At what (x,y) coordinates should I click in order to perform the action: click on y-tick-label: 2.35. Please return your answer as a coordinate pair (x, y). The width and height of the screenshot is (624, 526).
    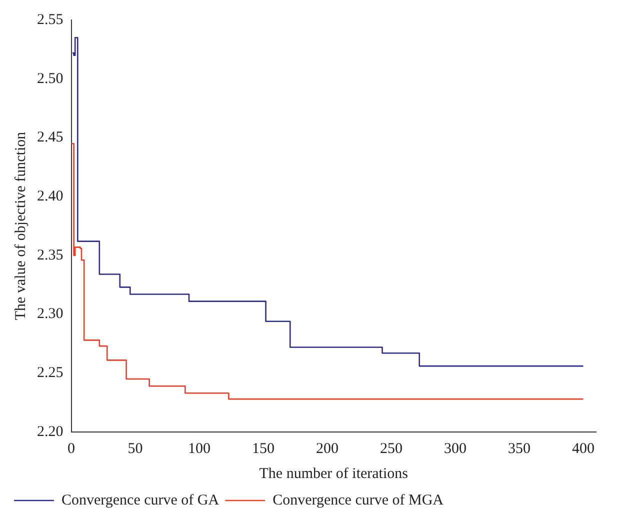
    Looking at the image, I should click on (50, 255).